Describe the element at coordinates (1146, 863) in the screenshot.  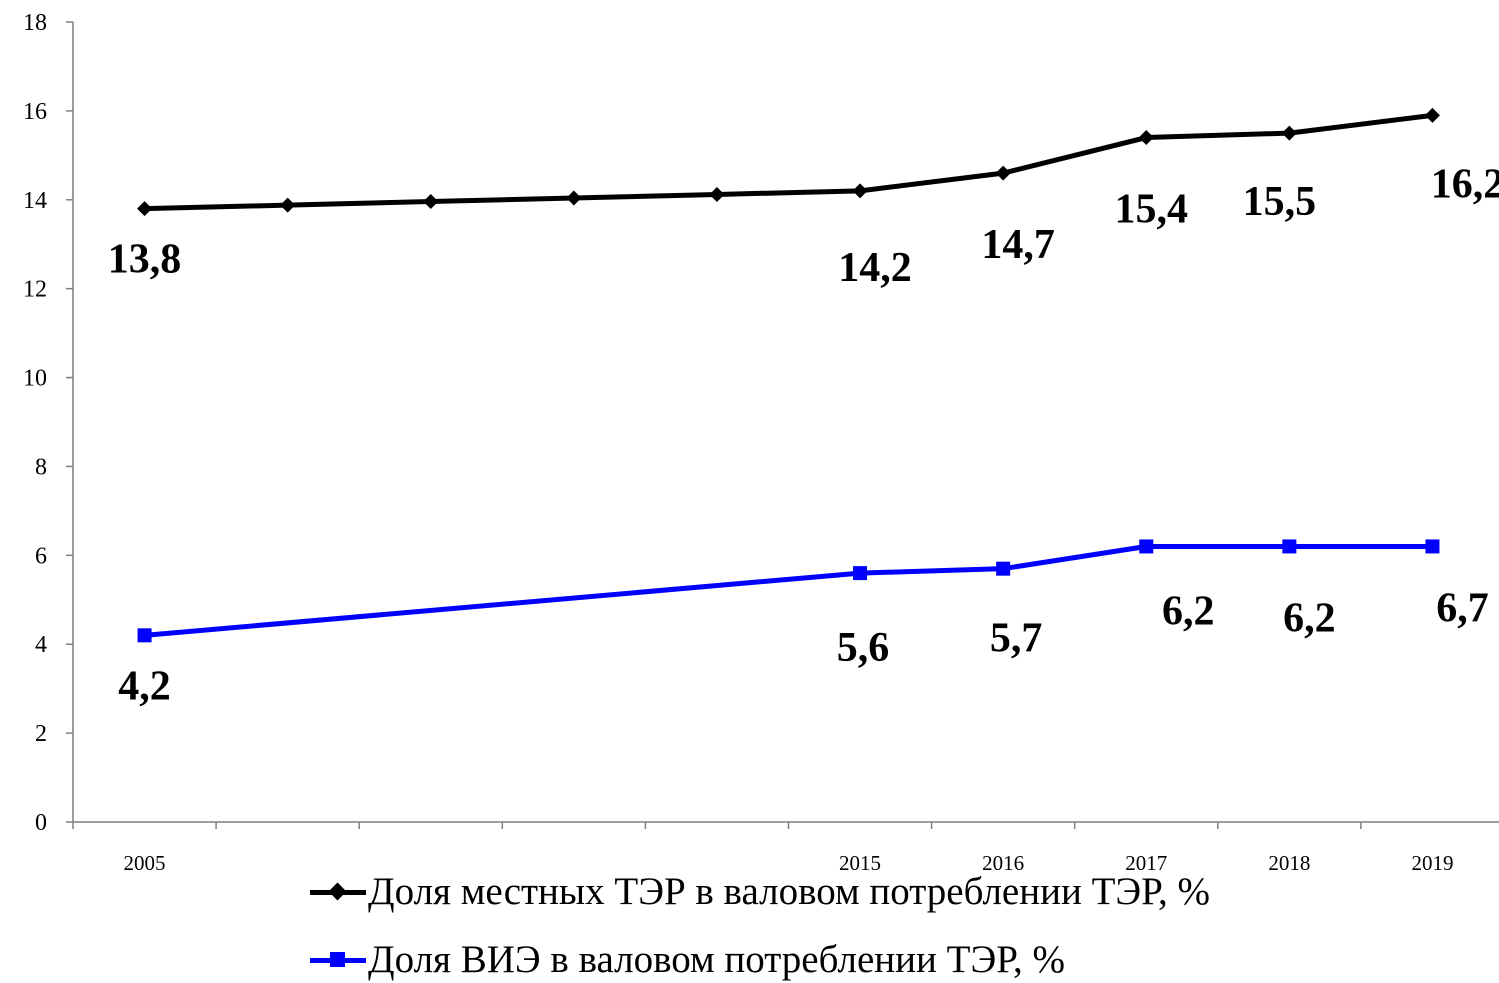
I see `x-tick-label: 2017` at that location.